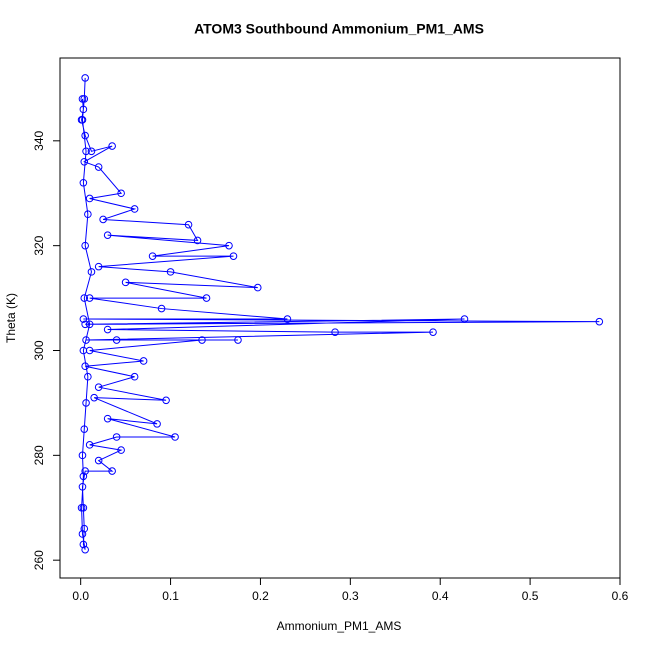 The width and height of the screenshot is (650, 650). I want to click on y-tick-label: 320, so click(39, 245).